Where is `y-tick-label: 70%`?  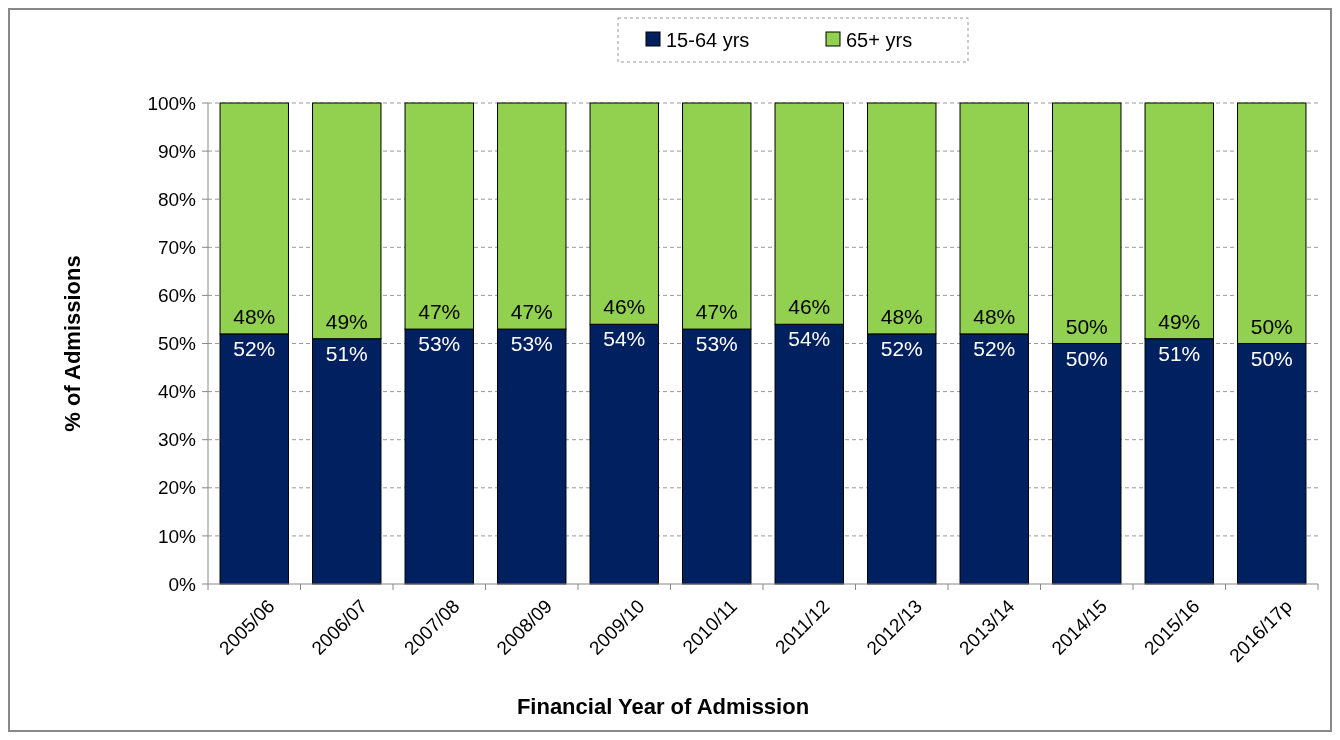
y-tick-label: 70% is located at coordinates (177, 247).